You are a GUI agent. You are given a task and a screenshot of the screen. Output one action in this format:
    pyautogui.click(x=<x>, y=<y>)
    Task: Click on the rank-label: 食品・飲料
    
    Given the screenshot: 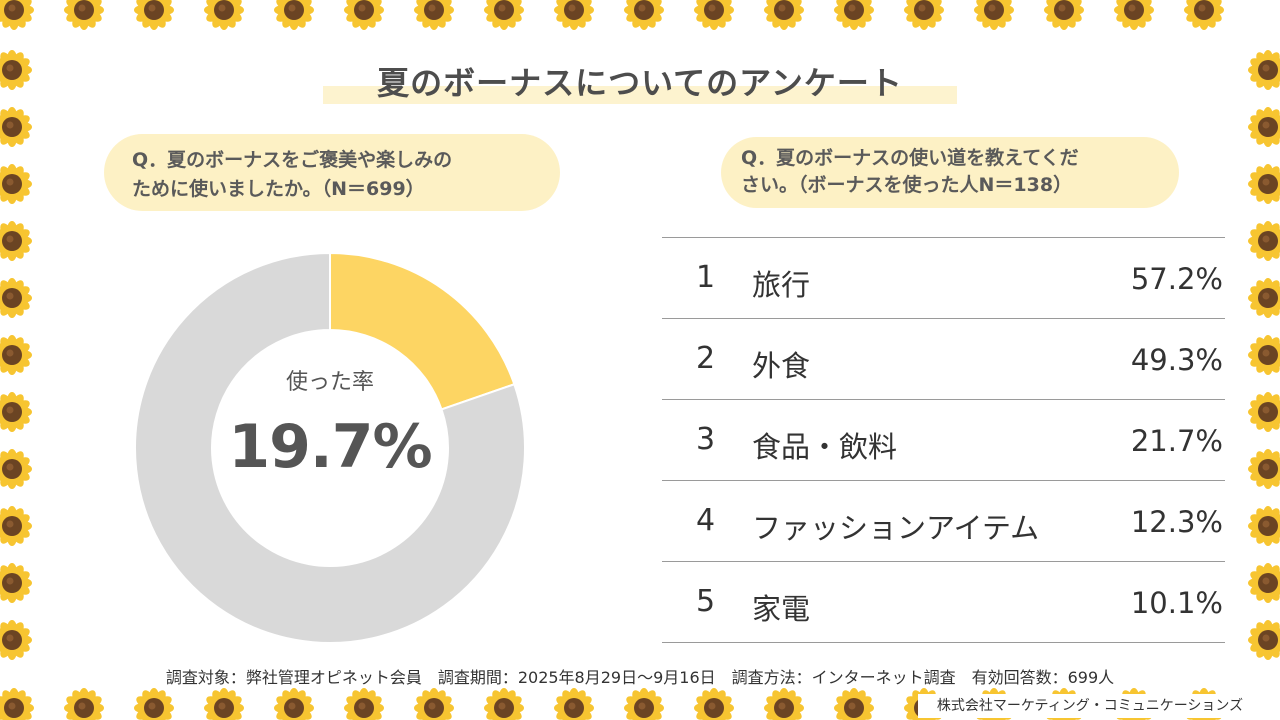 What is the action you would take?
    pyautogui.click(x=825, y=447)
    